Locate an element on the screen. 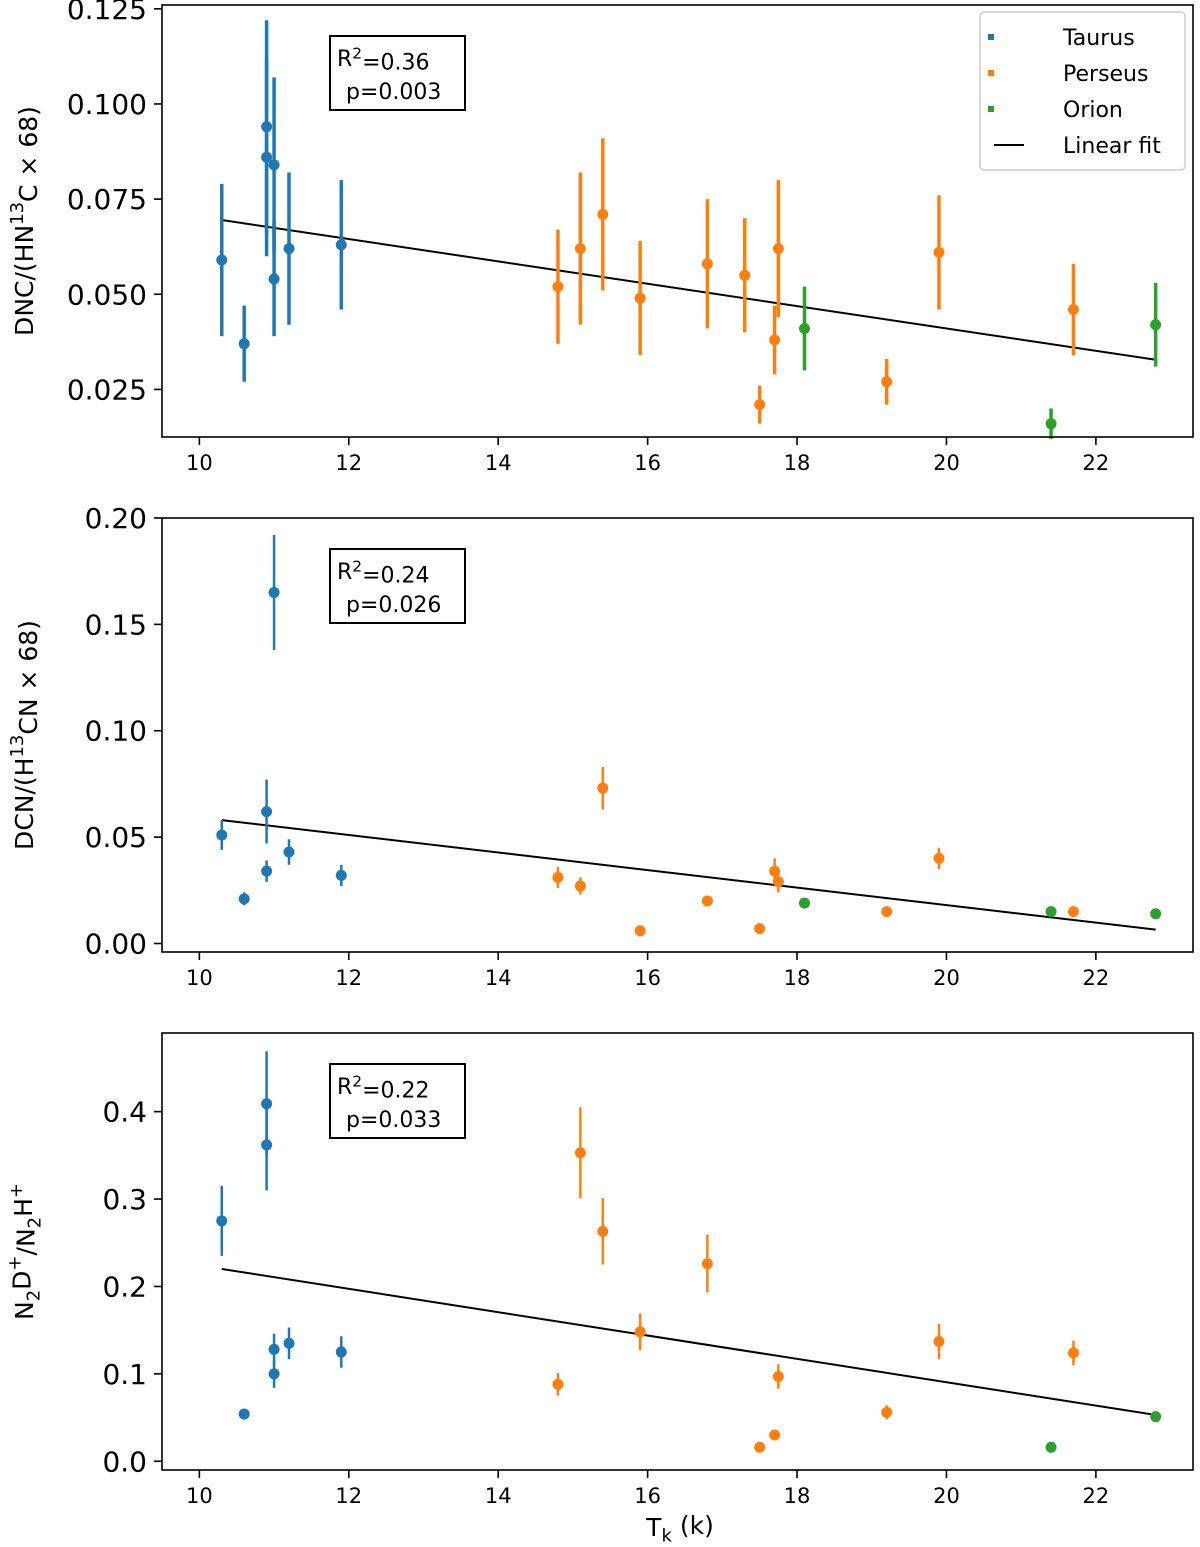  legend-box is located at coordinates (1082, 91).